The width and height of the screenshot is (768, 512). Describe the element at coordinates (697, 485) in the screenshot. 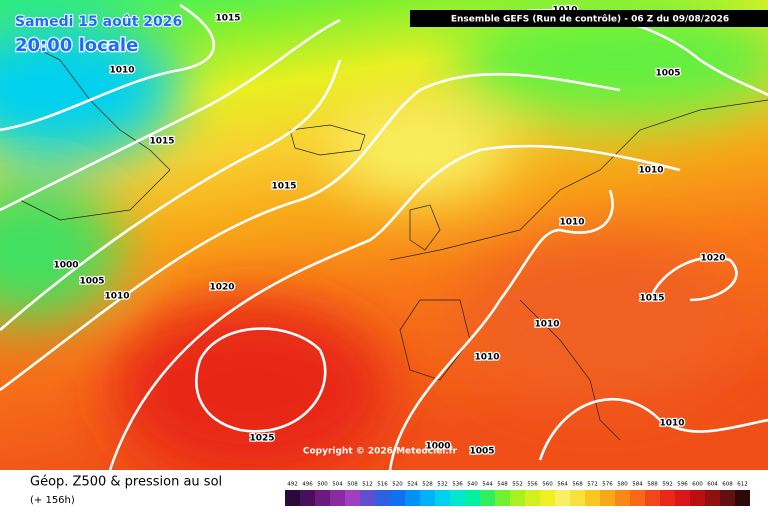

I see `scale-label: 600` at that location.